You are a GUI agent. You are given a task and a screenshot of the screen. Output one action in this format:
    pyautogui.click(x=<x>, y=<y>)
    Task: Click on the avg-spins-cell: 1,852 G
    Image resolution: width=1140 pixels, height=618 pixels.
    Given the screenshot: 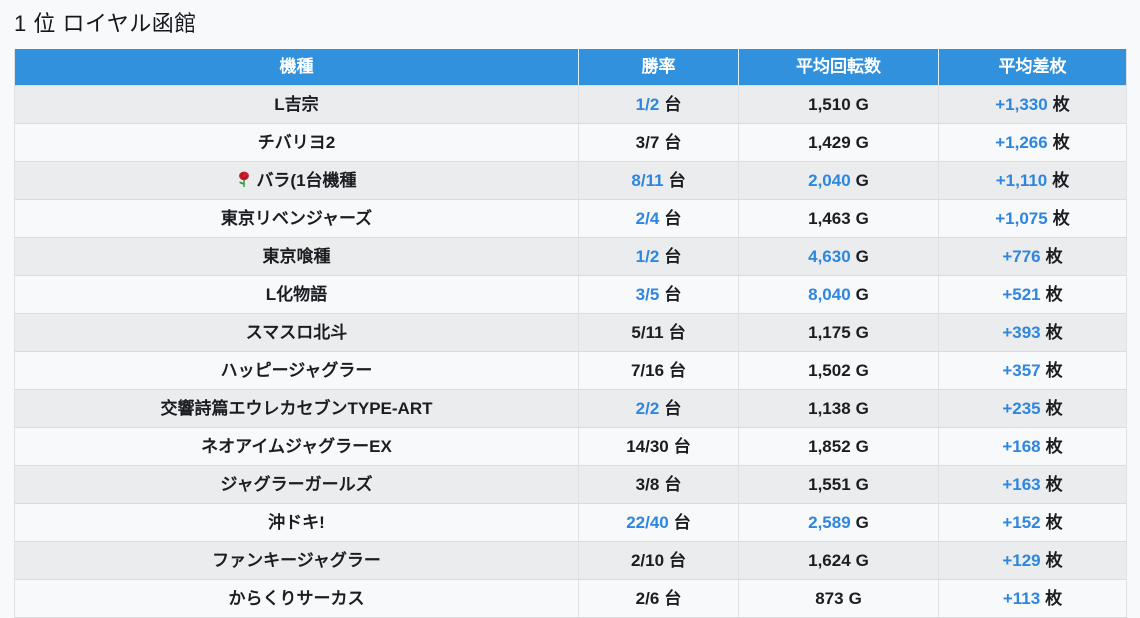 What is the action you would take?
    pyautogui.click(x=838, y=446)
    